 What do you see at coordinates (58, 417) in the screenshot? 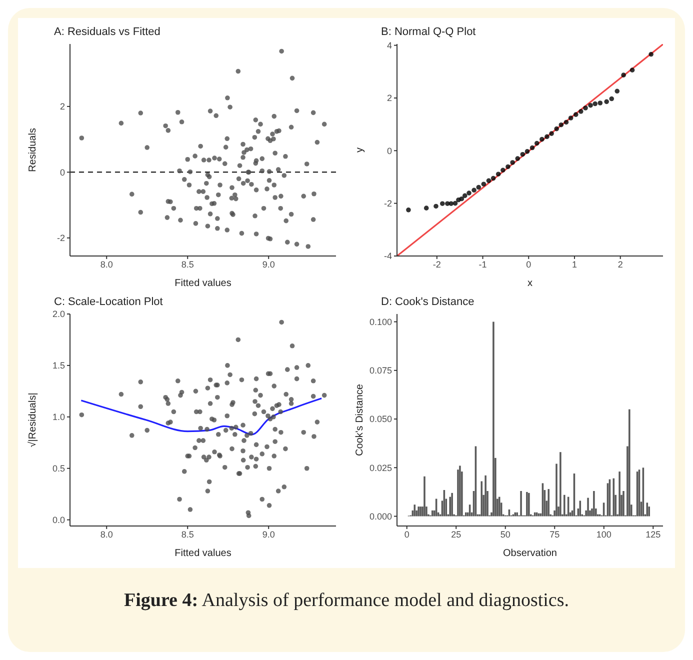
I see `y-tick-label: 1.0` at bounding box center [58, 417].